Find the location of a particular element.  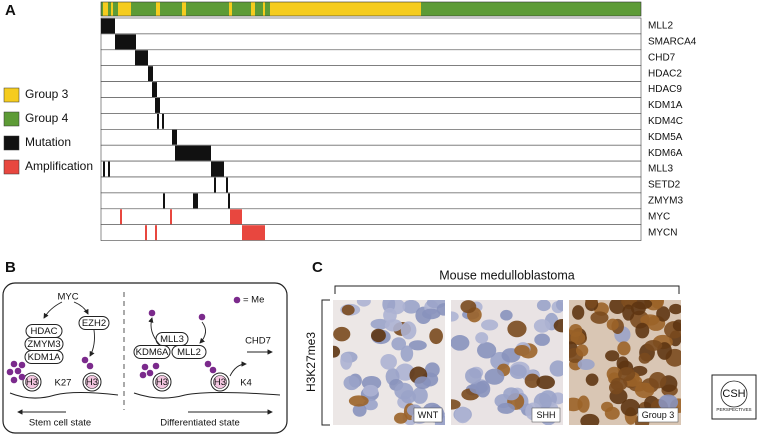

gene-label: CHD7 is located at coordinates (662, 57).